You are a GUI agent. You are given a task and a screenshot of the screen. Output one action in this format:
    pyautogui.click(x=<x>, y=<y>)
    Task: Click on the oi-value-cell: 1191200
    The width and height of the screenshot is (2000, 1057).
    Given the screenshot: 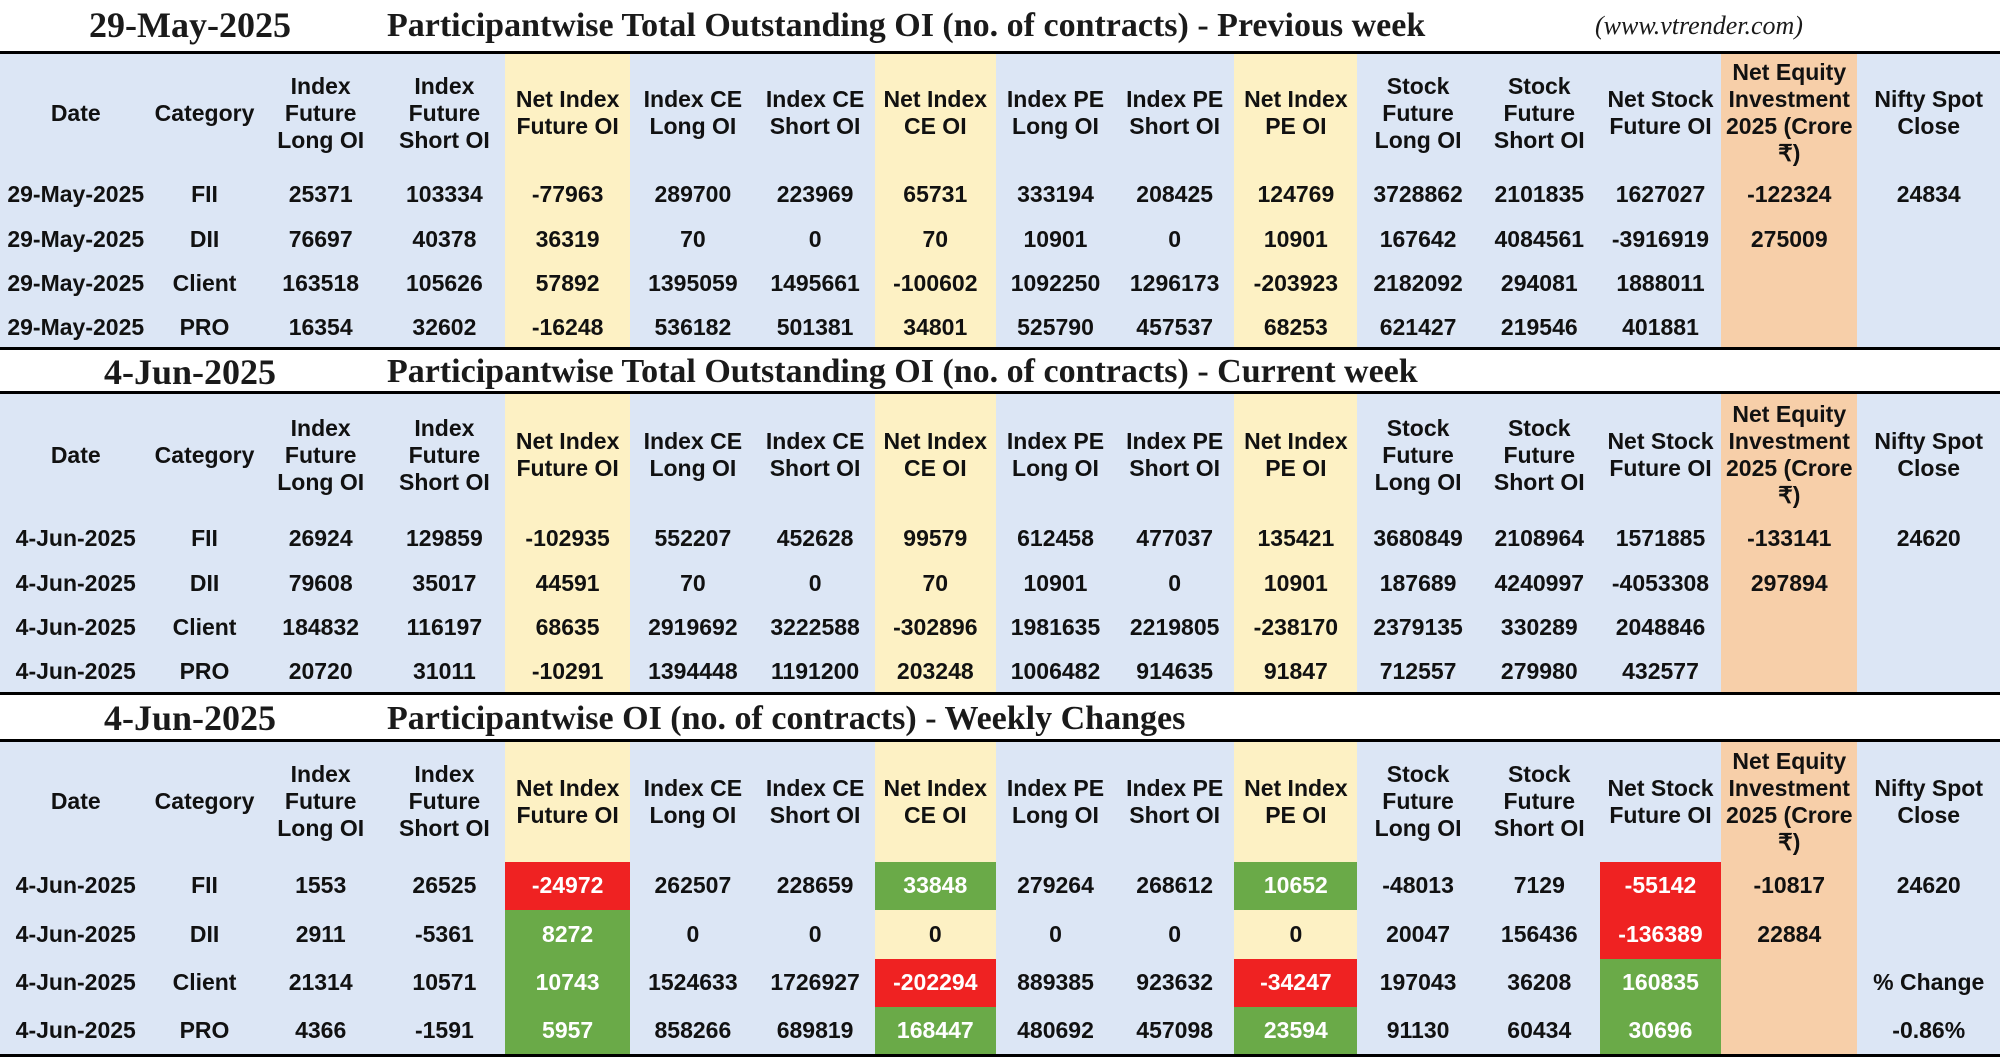 What is the action you would take?
    pyautogui.click(x=815, y=671)
    